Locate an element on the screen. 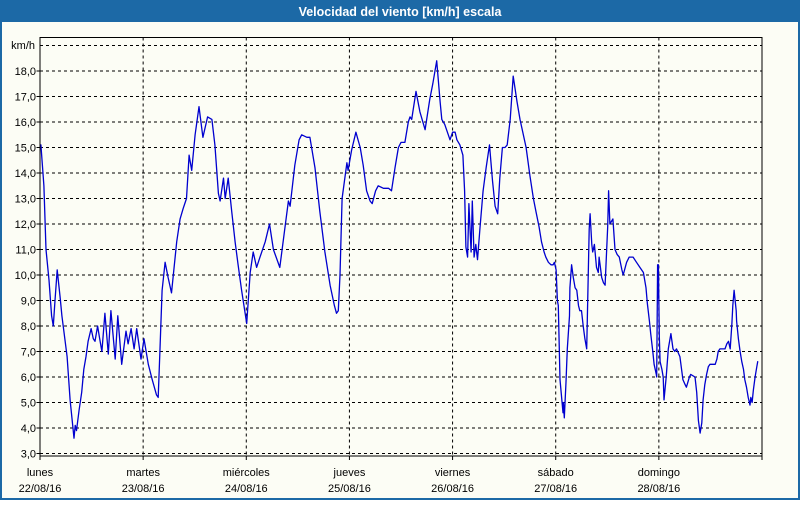  y-axis-label: 13,0 is located at coordinates (25, 200).